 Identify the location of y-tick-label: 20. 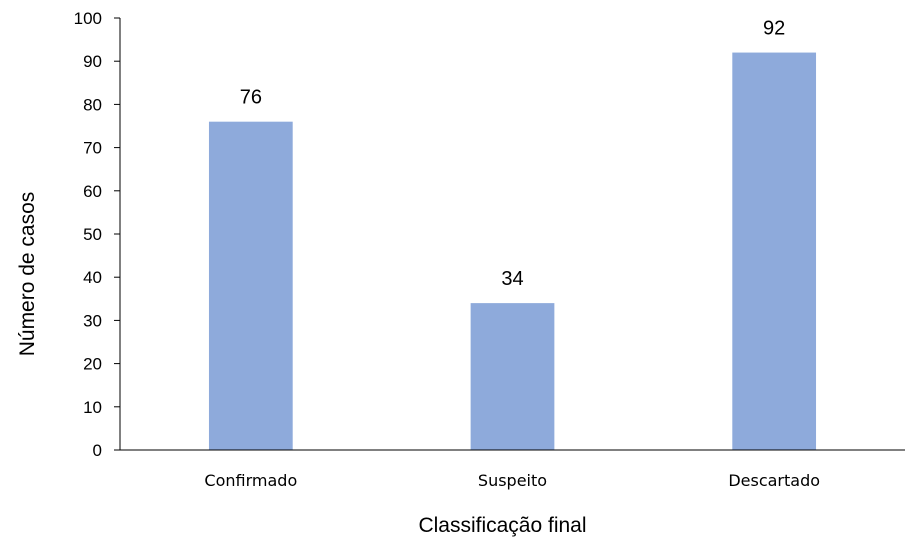
(92, 364).